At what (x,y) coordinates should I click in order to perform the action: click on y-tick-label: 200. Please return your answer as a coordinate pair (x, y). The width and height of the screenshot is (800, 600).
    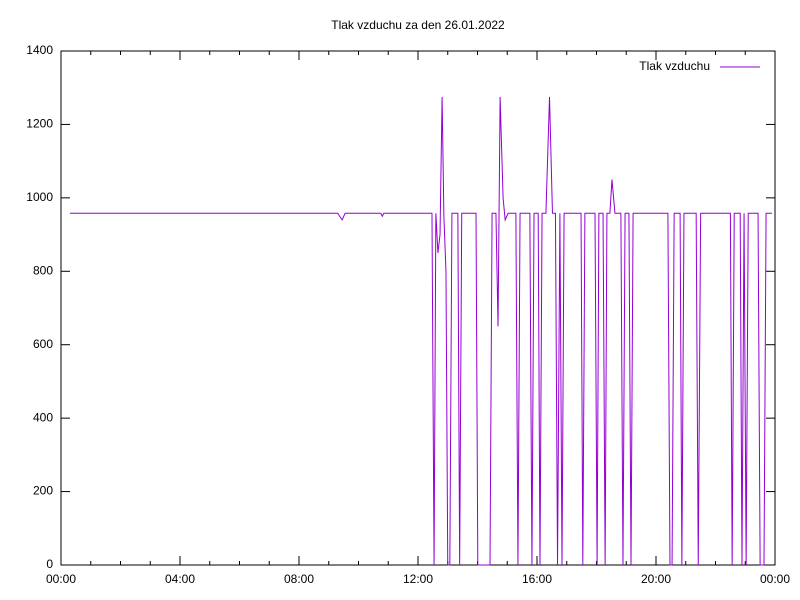
    Looking at the image, I should click on (43, 491).